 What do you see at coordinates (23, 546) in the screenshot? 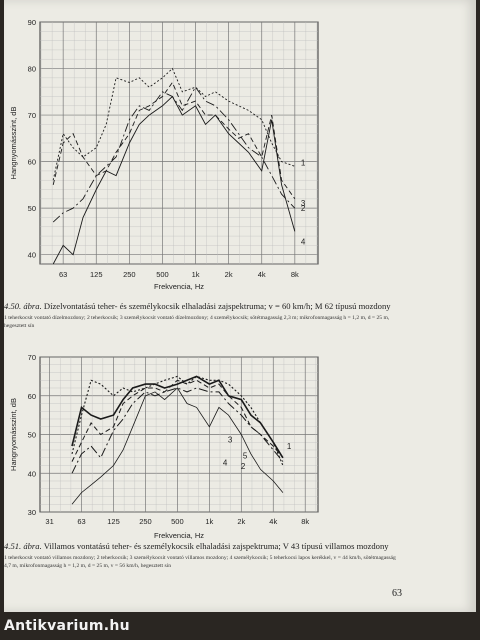
I see `caption-label: 4.51. ábra.` at bounding box center [23, 546].